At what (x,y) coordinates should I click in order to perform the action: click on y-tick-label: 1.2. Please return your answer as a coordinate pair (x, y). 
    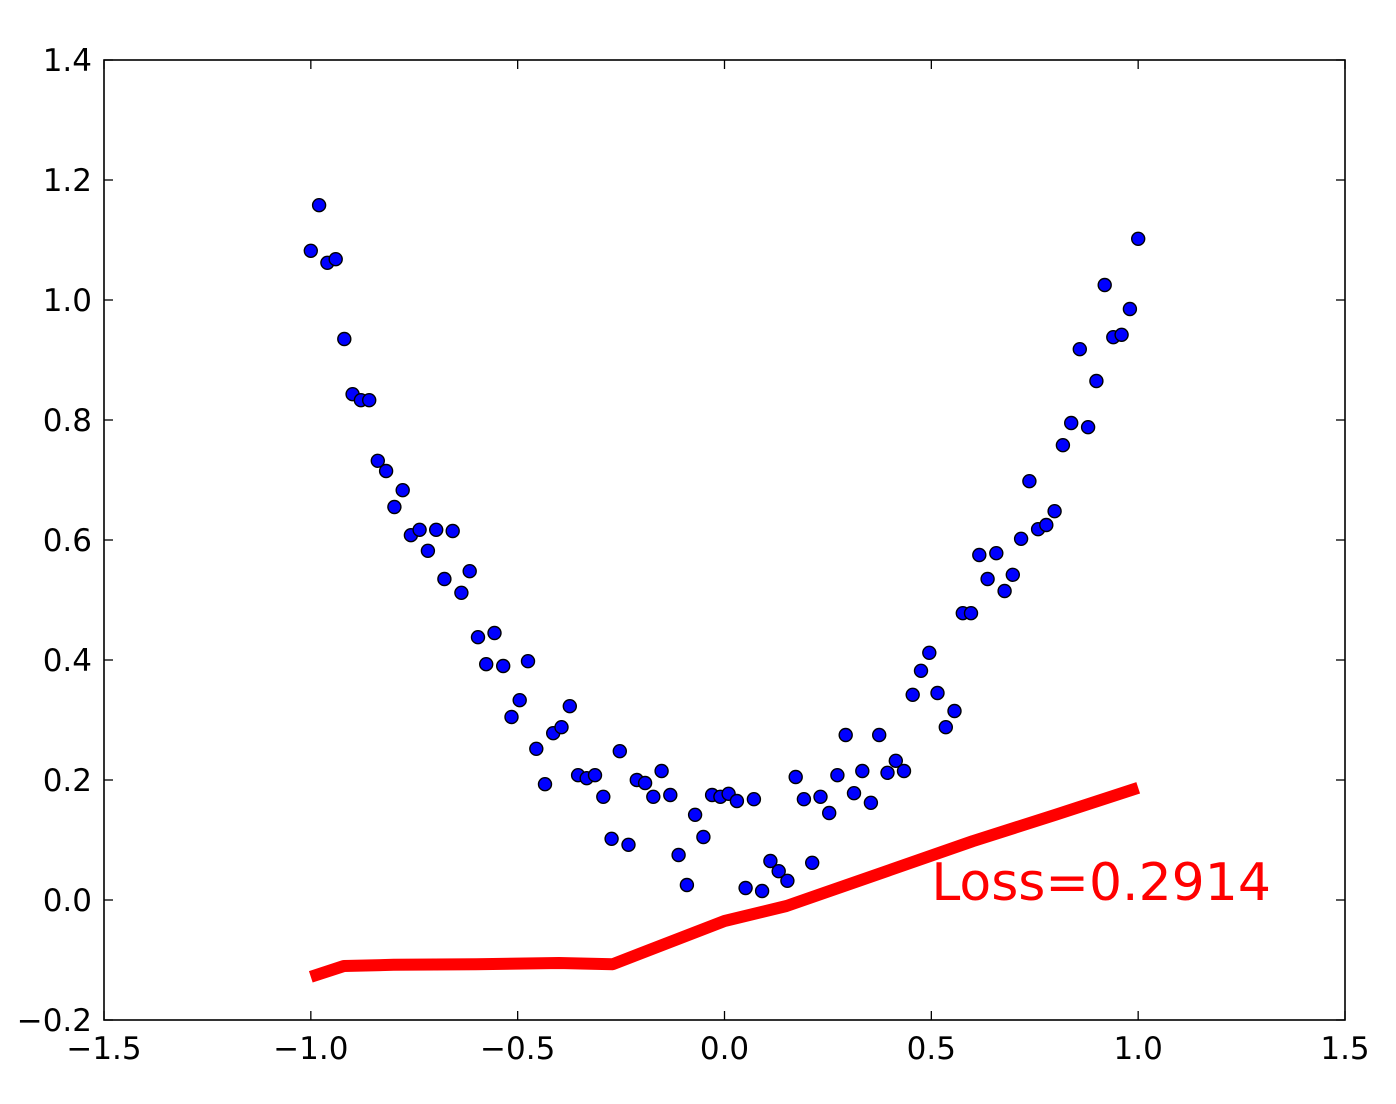
    Looking at the image, I should click on (67, 181).